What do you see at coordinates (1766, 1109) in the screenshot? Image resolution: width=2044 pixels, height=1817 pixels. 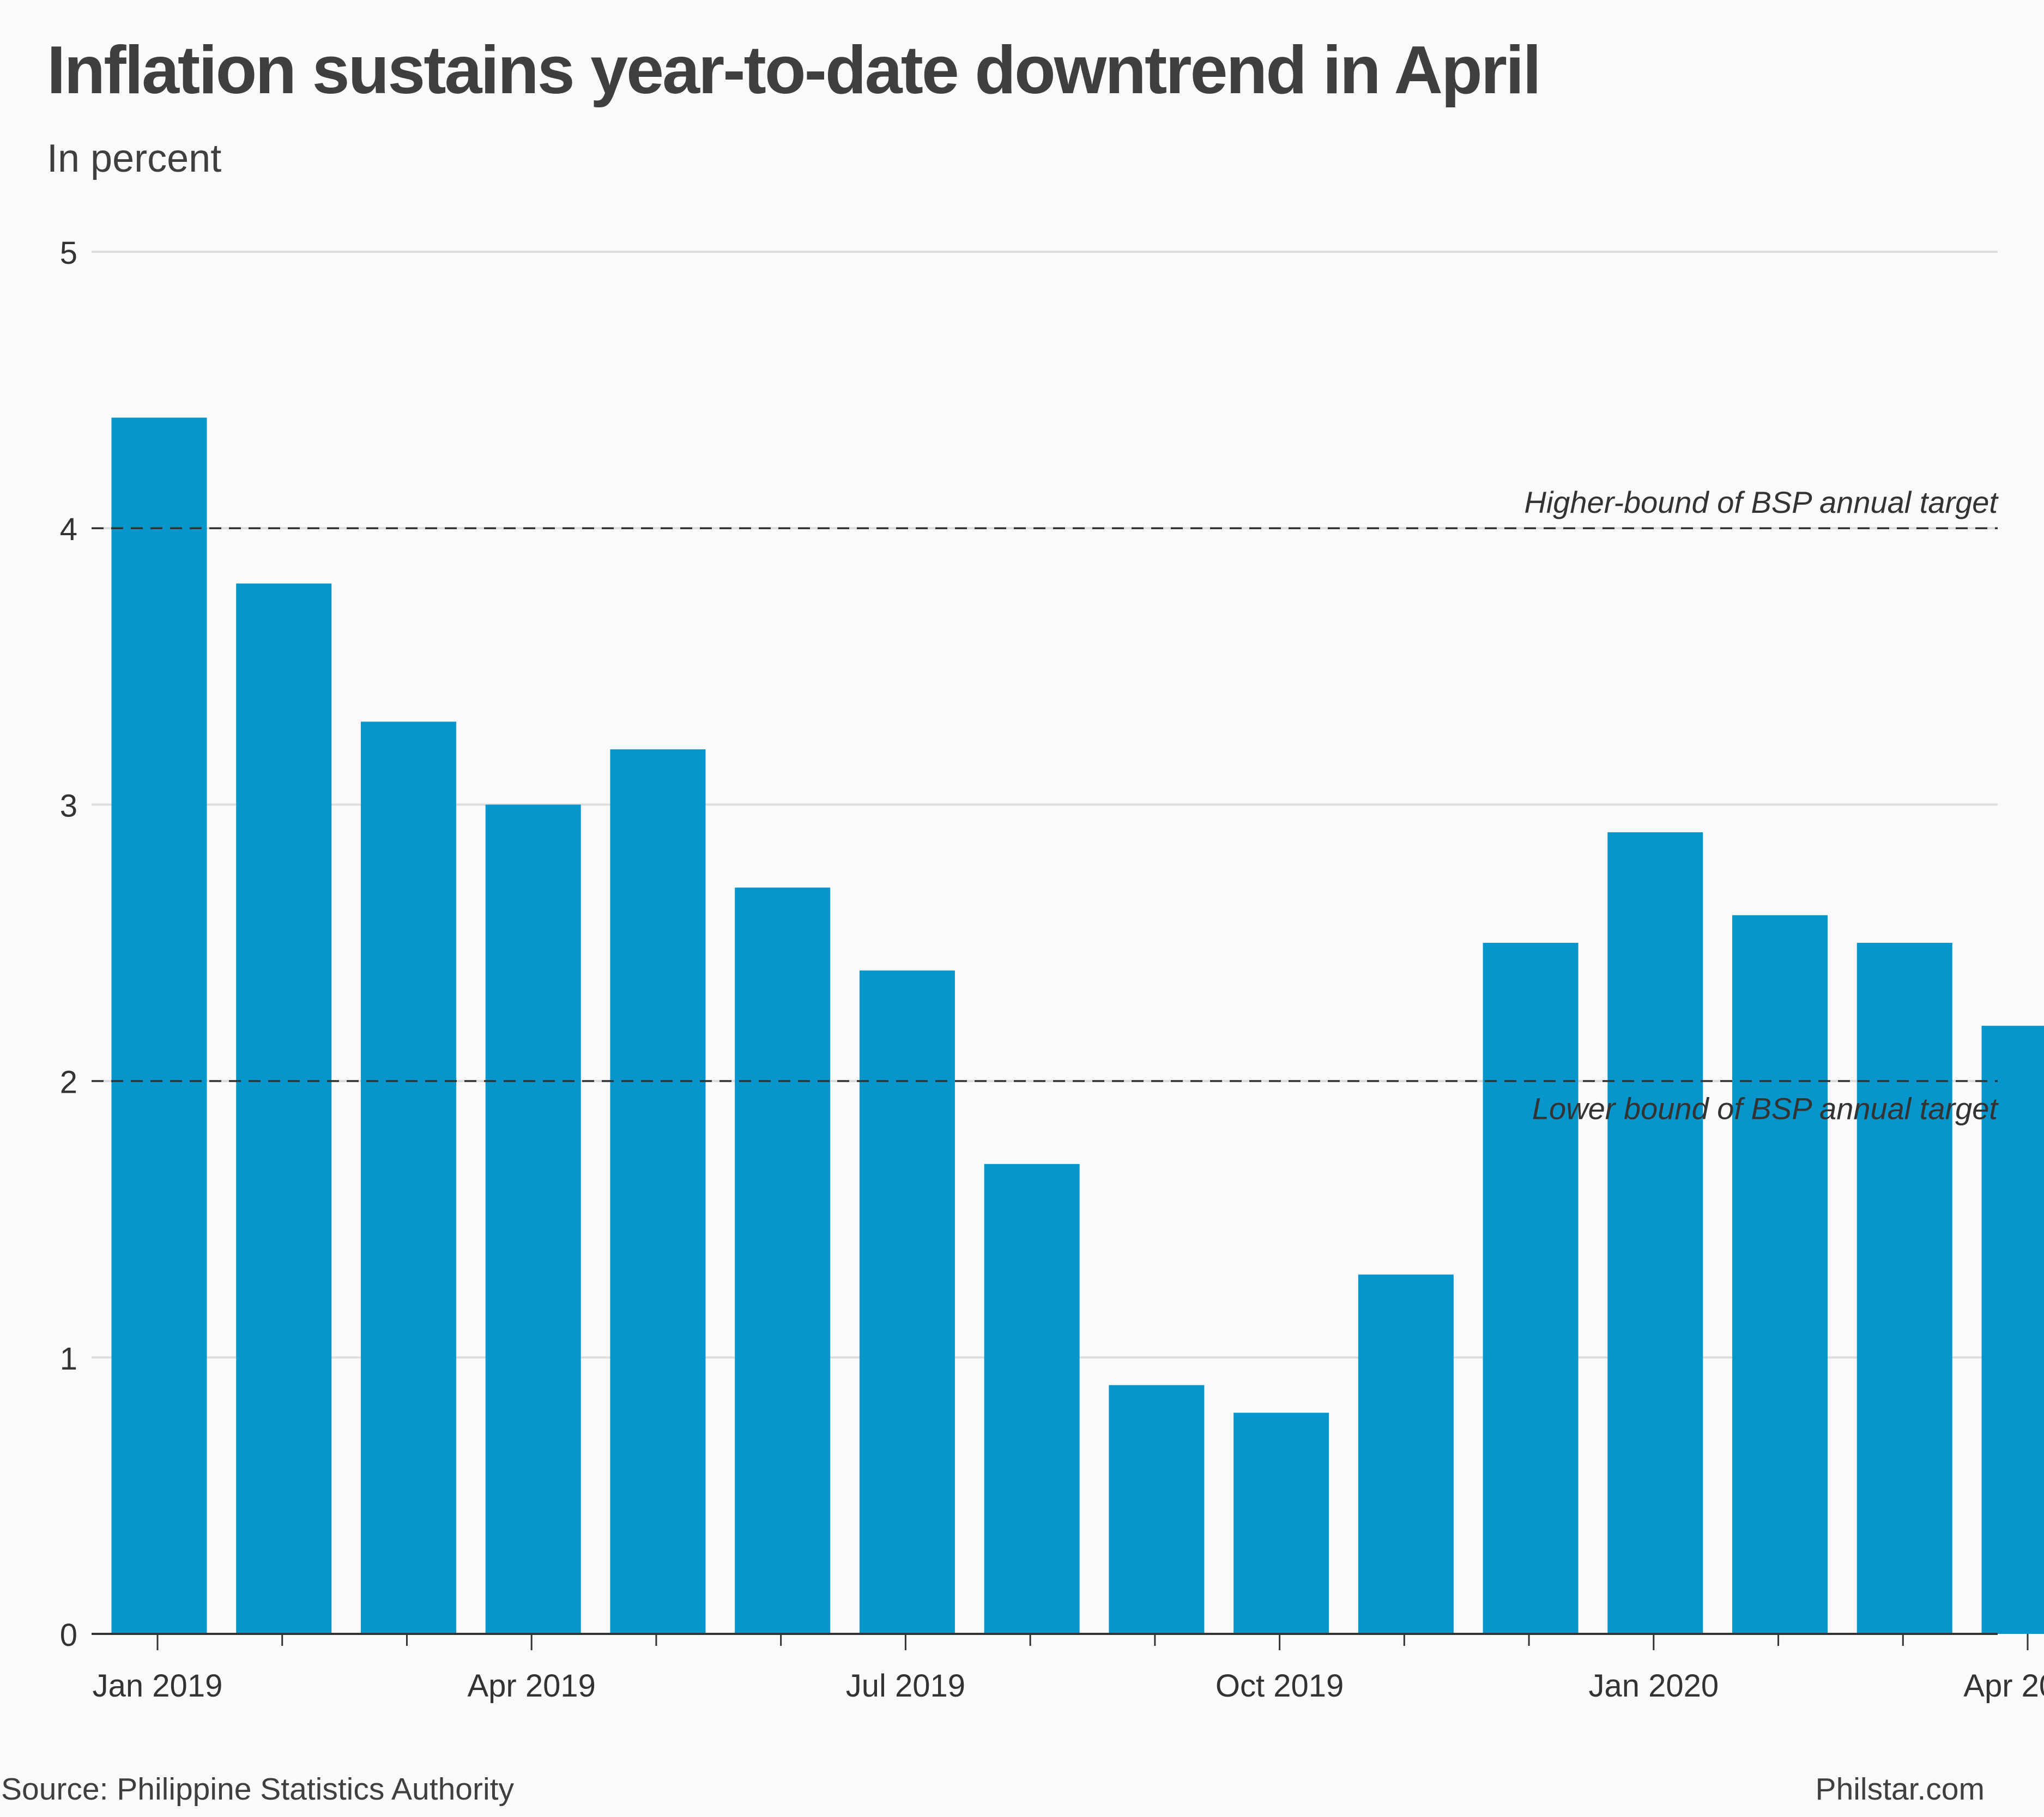 I see `reference-line-label: Lower bound of BSP annual target` at bounding box center [1766, 1109].